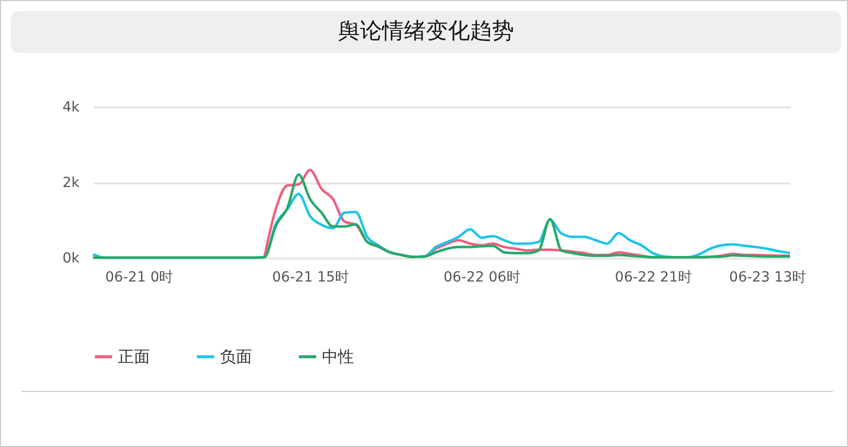 The width and height of the screenshot is (848, 447). I want to click on y-tick-label: 4k, so click(71, 108).